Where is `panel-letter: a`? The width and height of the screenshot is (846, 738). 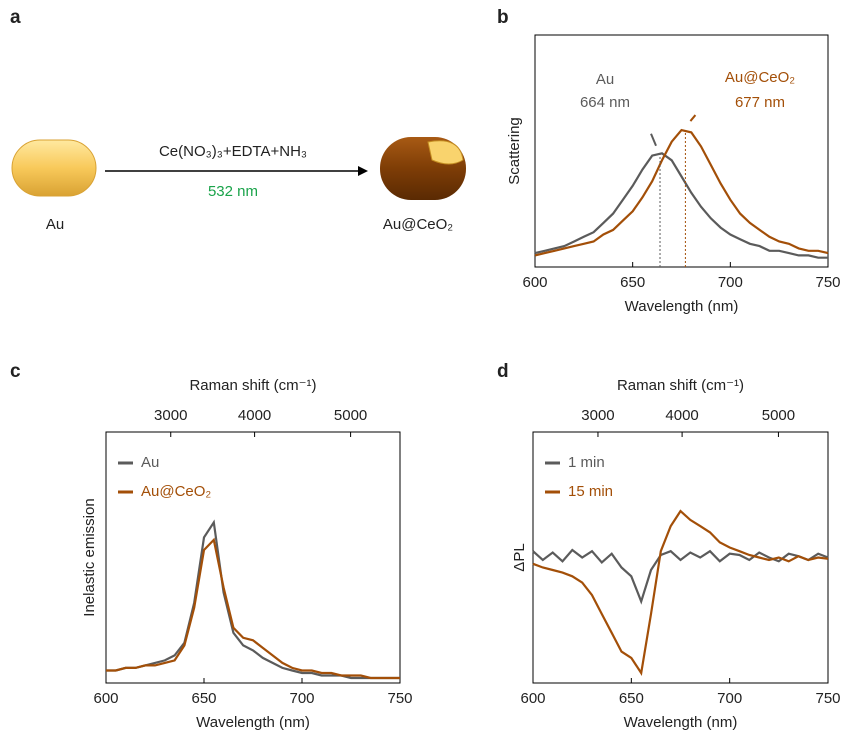 panel-letter: a is located at coordinates (15, 17).